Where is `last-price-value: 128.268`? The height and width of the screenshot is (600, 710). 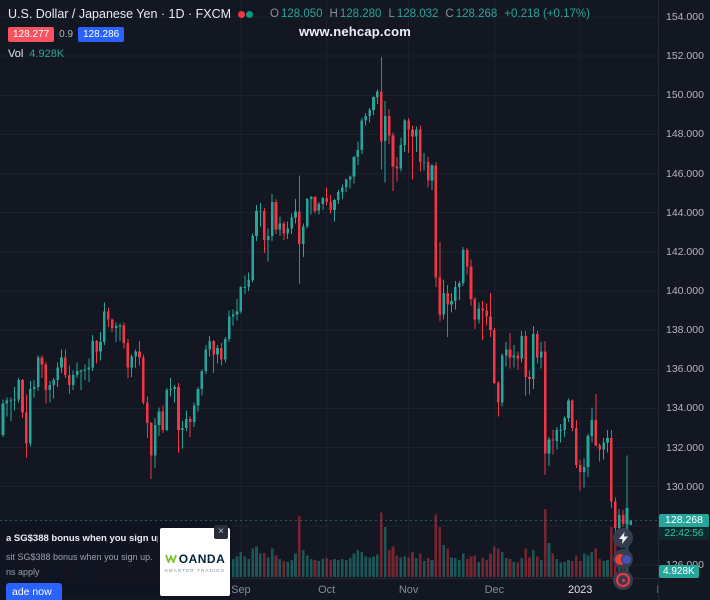 last-price-value: 128.268 is located at coordinates (684, 520).